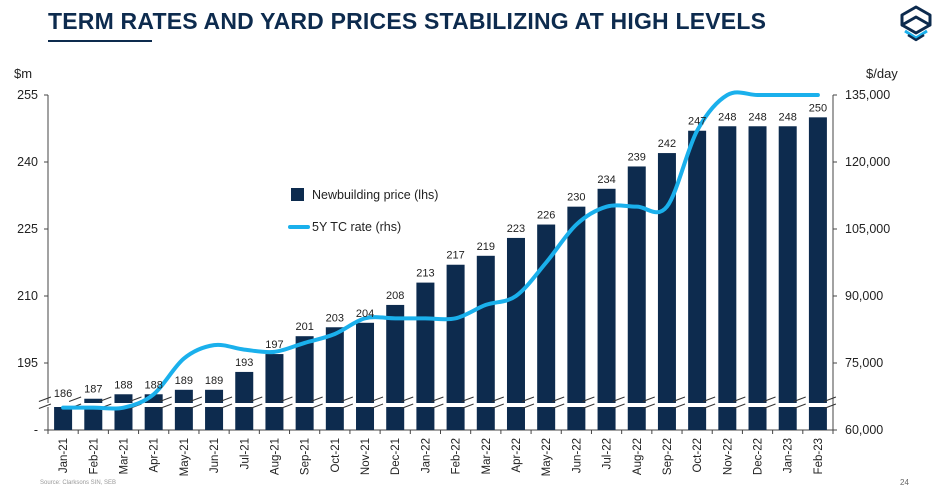  I want to click on right-tick-label: 105,000, so click(867, 229).